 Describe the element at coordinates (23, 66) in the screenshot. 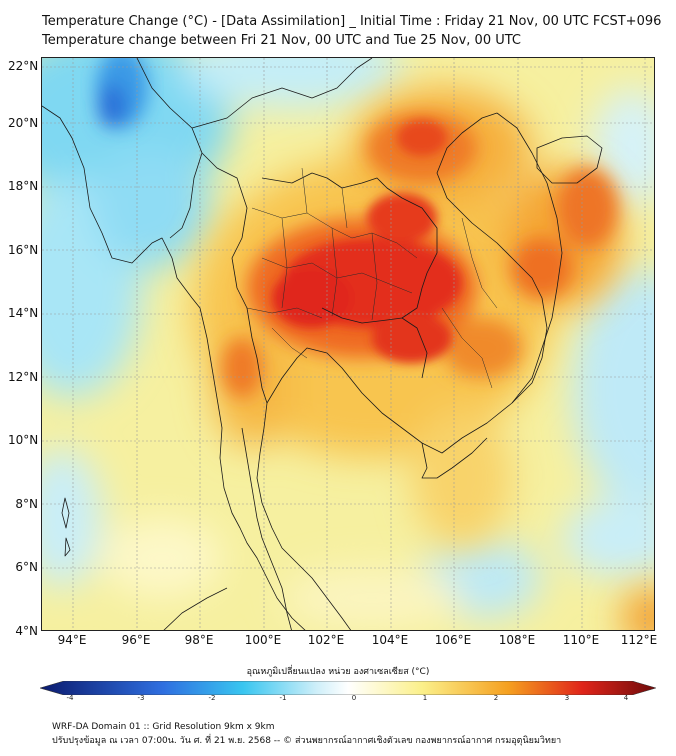

I see `lat-label-22n: 22°N` at that location.